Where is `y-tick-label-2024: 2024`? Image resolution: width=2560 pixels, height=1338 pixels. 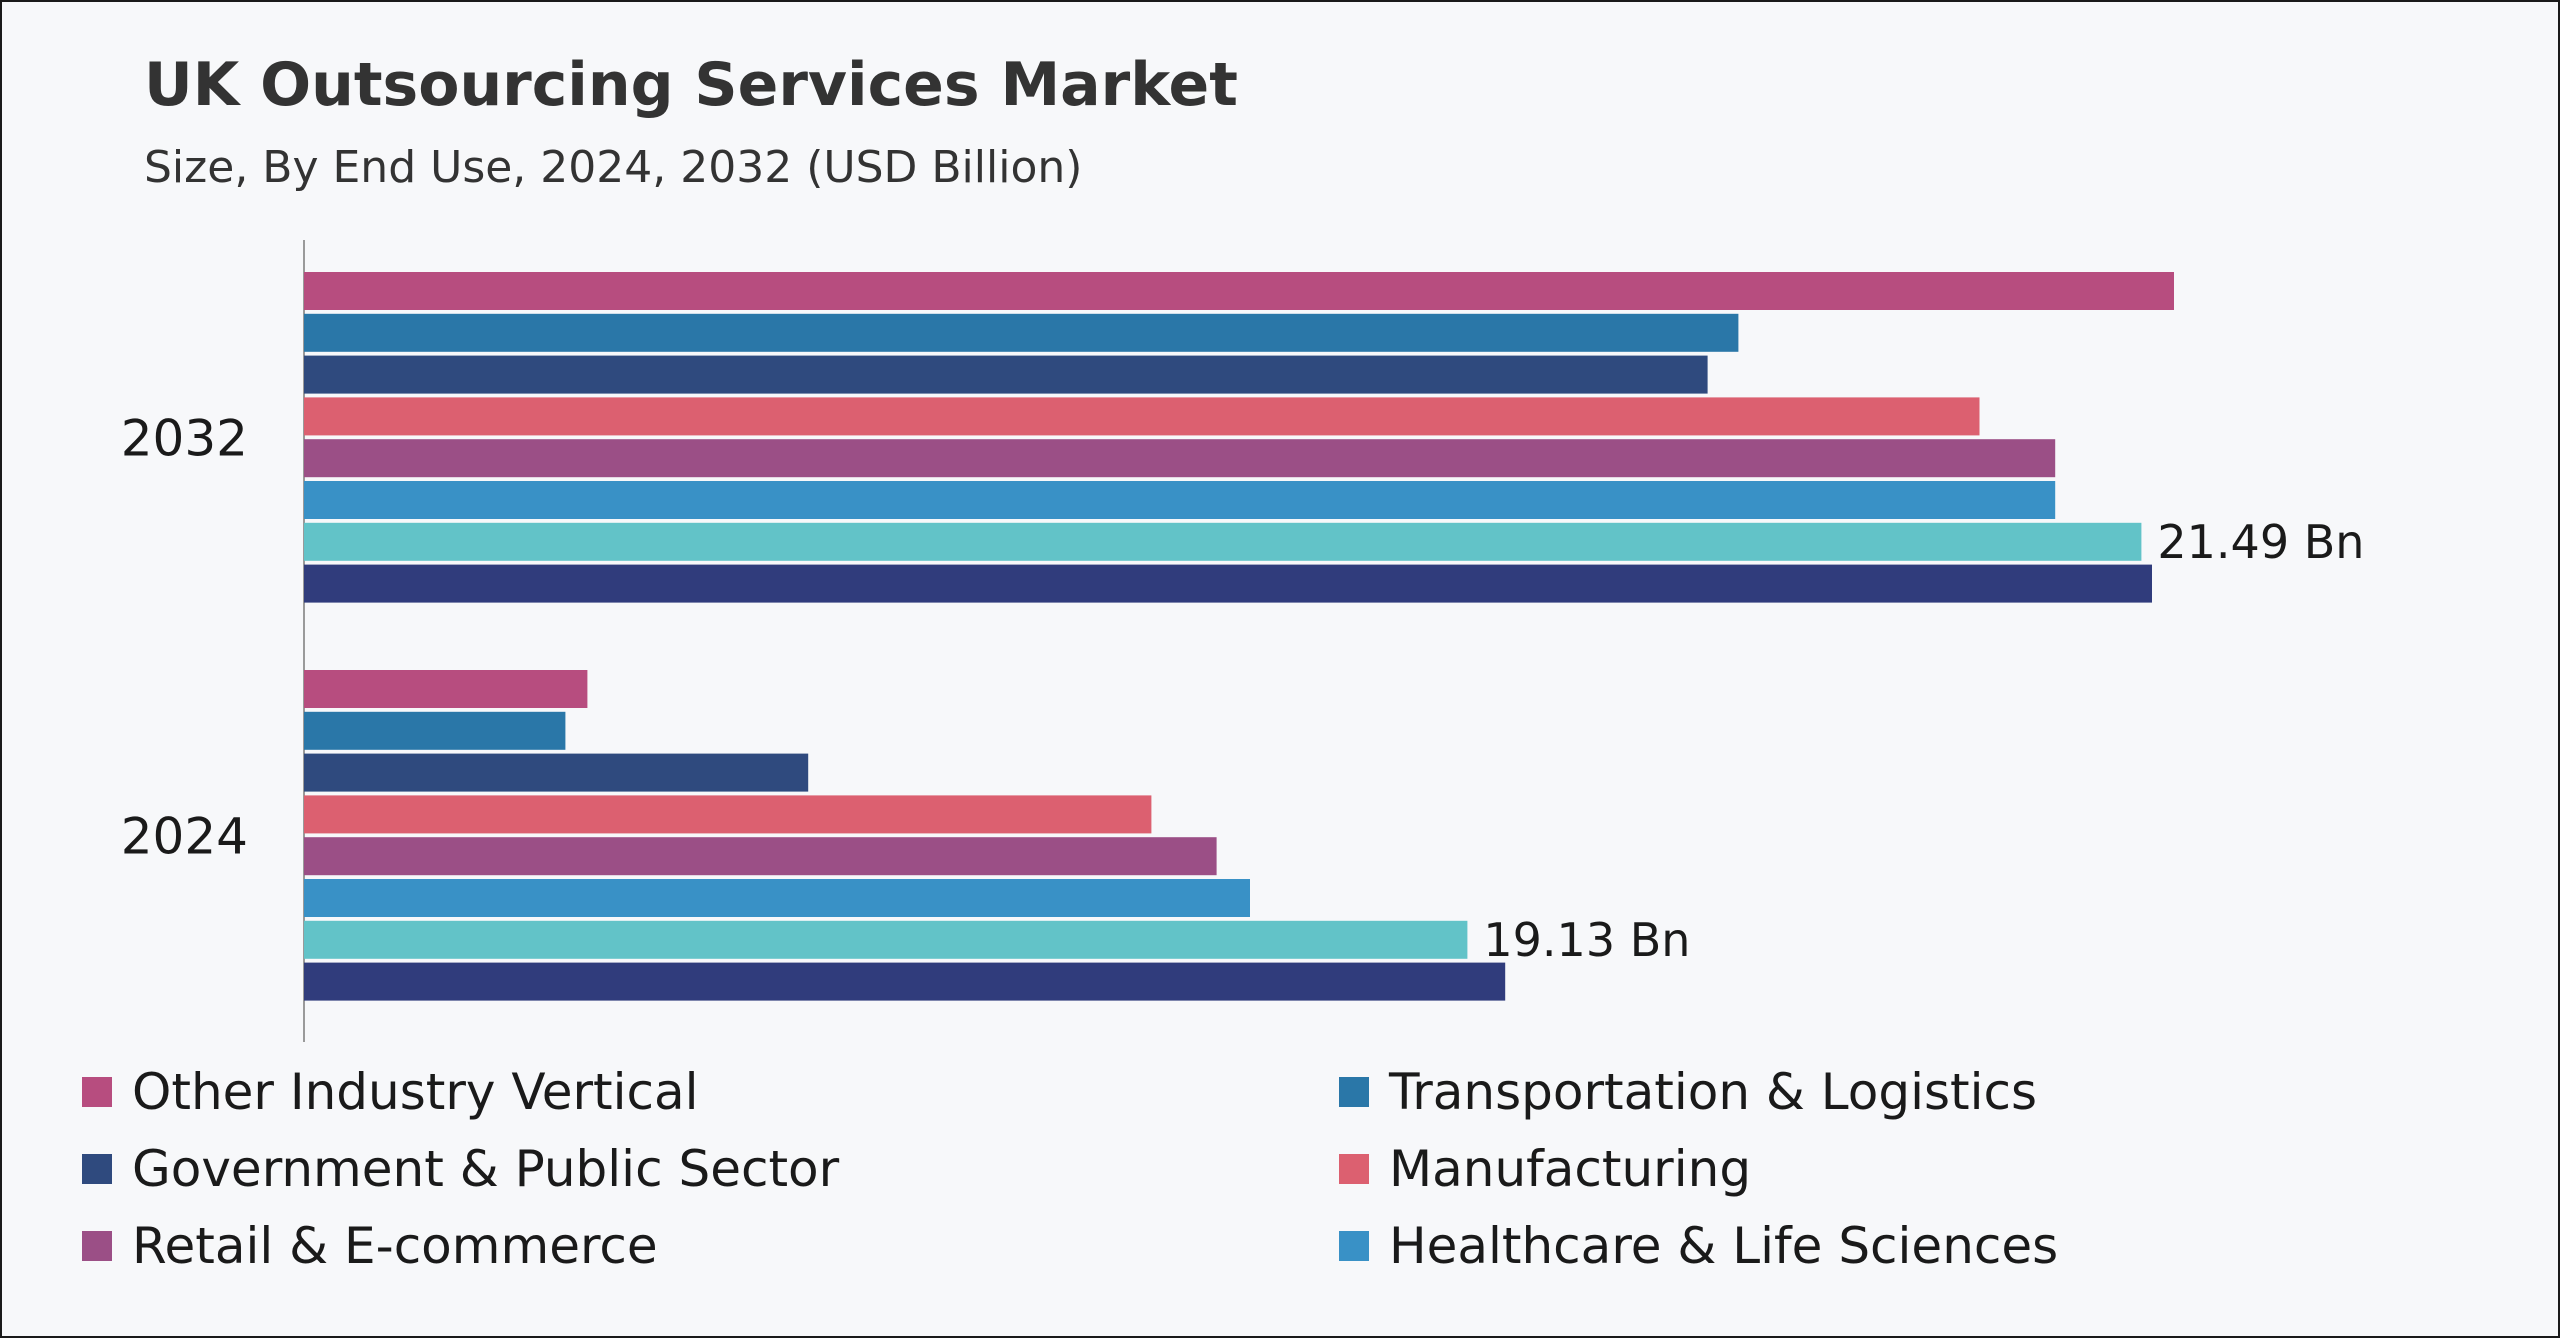 y-tick-label-2024: 2024 is located at coordinates (184, 836).